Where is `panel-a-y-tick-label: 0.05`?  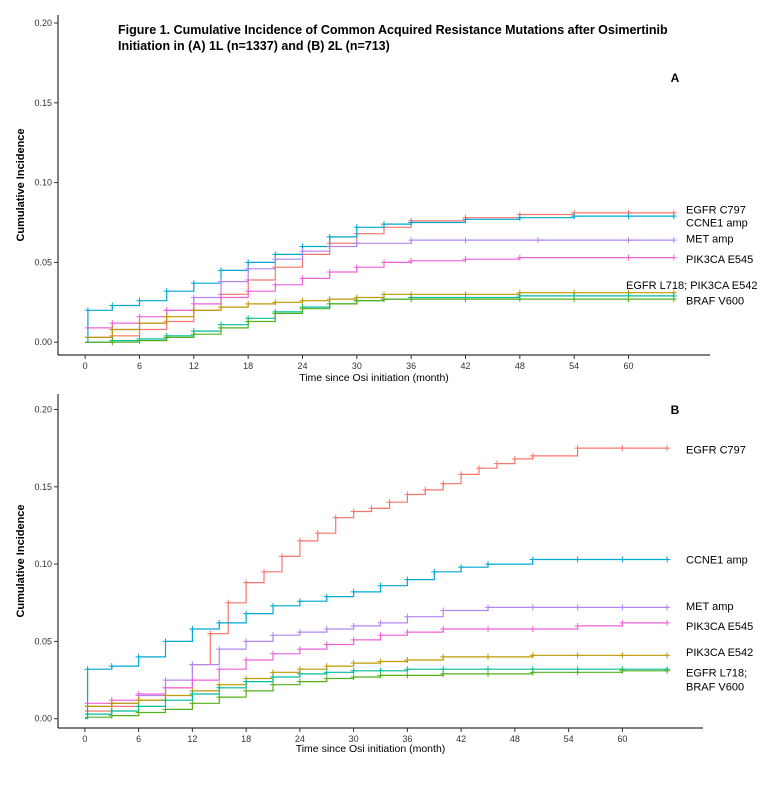 panel-a-y-tick-label: 0.05 is located at coordinates (43, 262).